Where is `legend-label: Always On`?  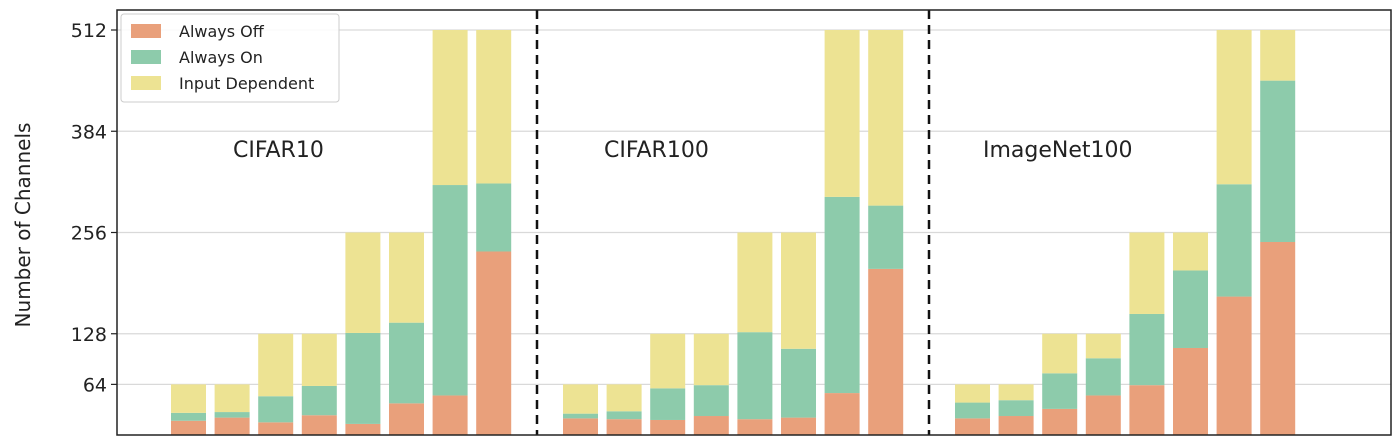
legend-label: Always On is located at coordinates (221, 57).